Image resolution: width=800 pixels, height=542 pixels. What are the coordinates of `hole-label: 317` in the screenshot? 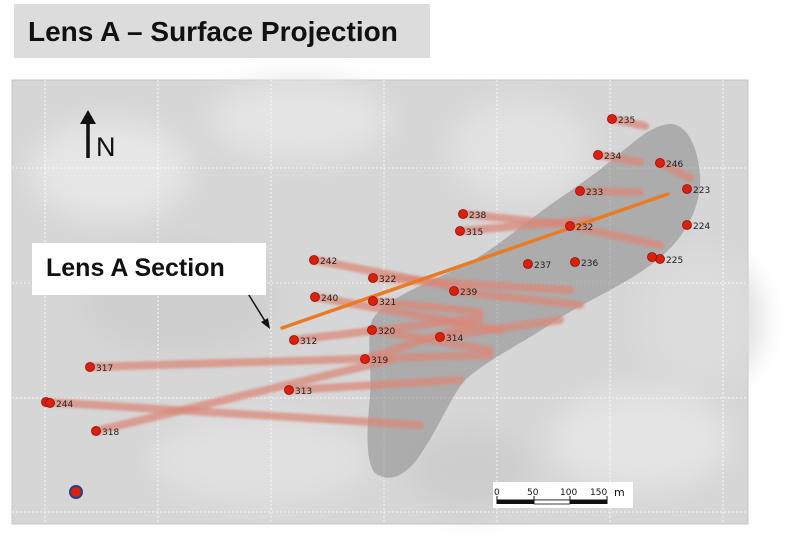 It's located at (104, 369).